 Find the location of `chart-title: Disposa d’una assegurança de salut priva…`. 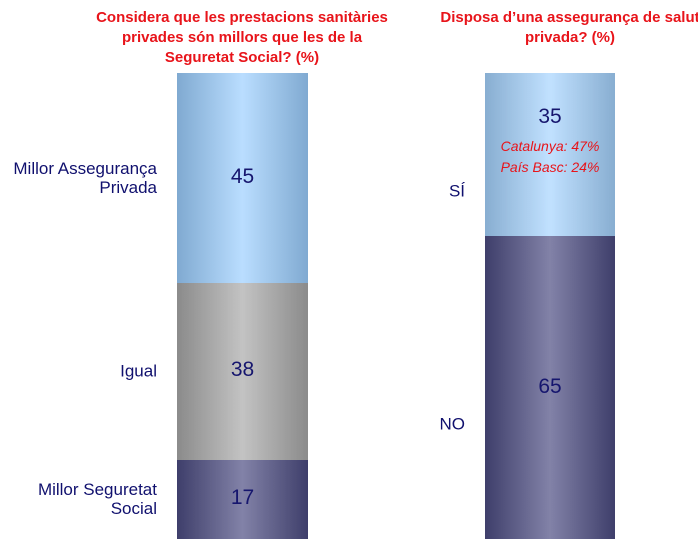

chart-title: Disposa d’una assegurança de salut priva… is located at coordinates (569, 27).